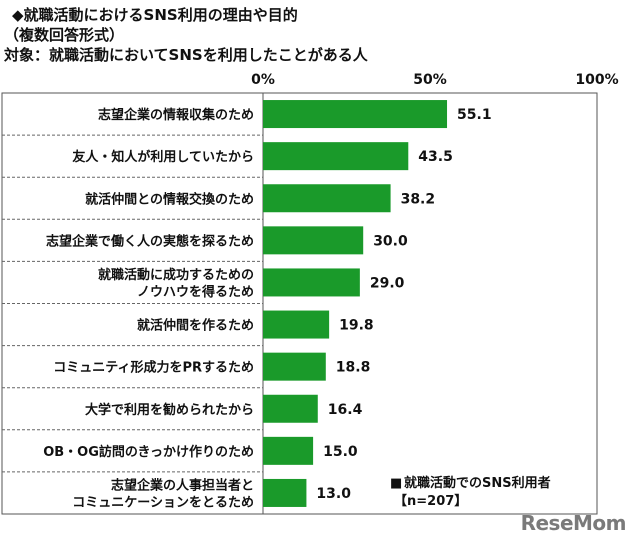  I want to click on data-label: 18.8, so click(353, 368).